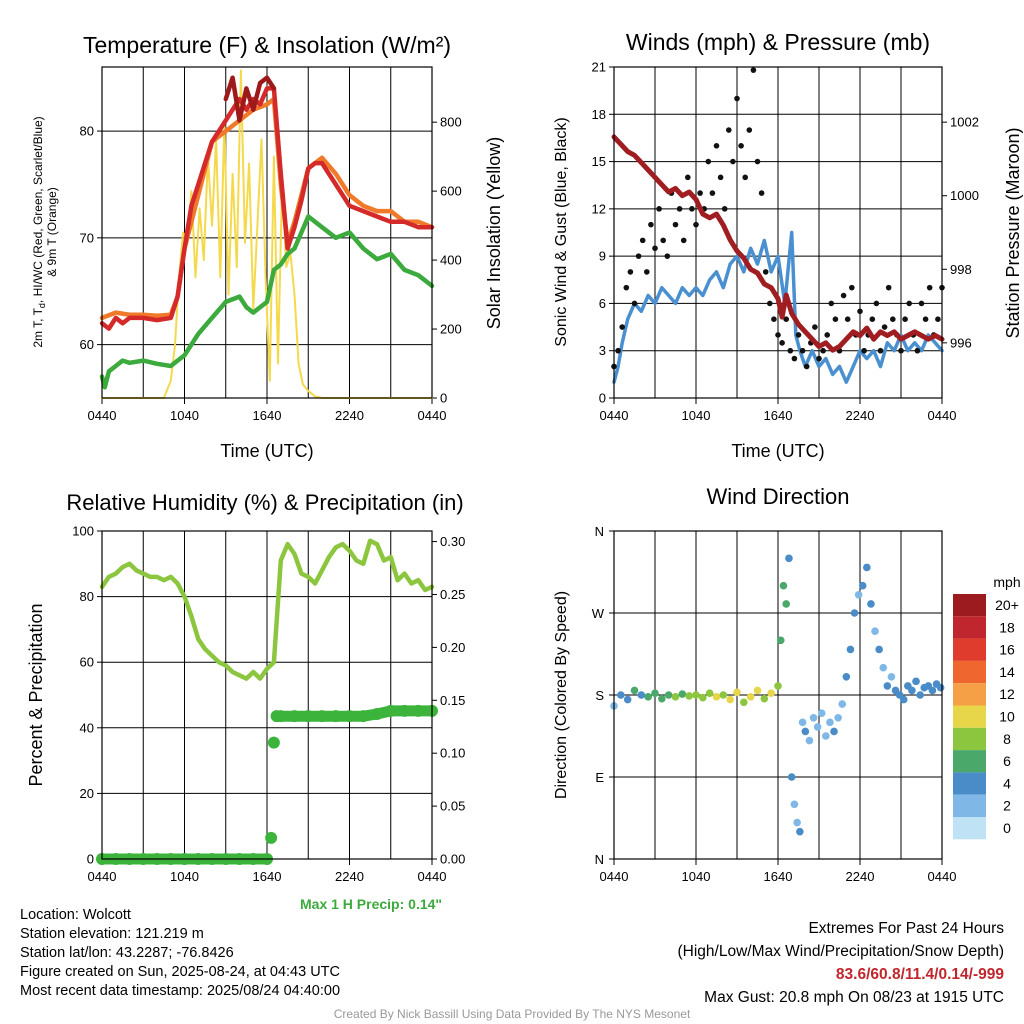  I want to click on x-tick-label: 1640, so click(267, 415).